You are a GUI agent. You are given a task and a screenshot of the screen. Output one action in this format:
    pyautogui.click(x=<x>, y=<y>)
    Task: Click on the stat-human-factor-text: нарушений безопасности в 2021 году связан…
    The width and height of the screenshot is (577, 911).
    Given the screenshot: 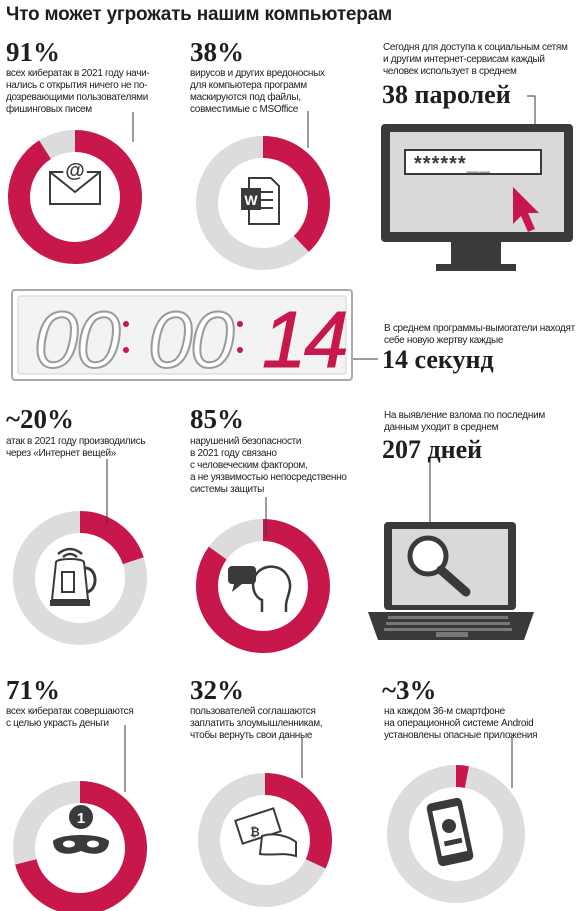 What is the action you would take?
    pyautogui.click(x=268, y=465)
    